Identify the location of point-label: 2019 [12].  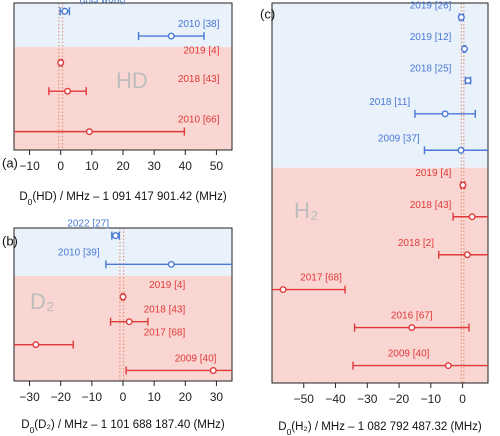
(431, 37).